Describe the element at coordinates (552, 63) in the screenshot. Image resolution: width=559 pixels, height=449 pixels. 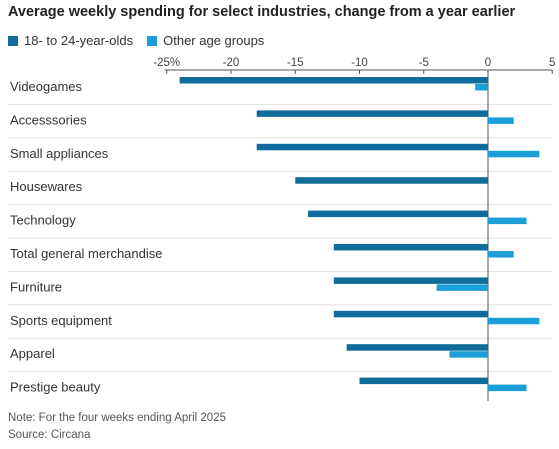
I see `x-tick-label: 5` at that location.